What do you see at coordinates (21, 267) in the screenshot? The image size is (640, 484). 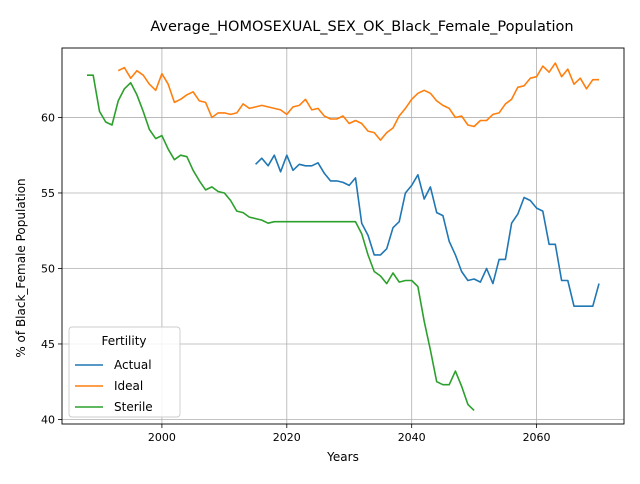 I see `y-axis-label: % of Black_Female Population` at bounding box center [21, 267].